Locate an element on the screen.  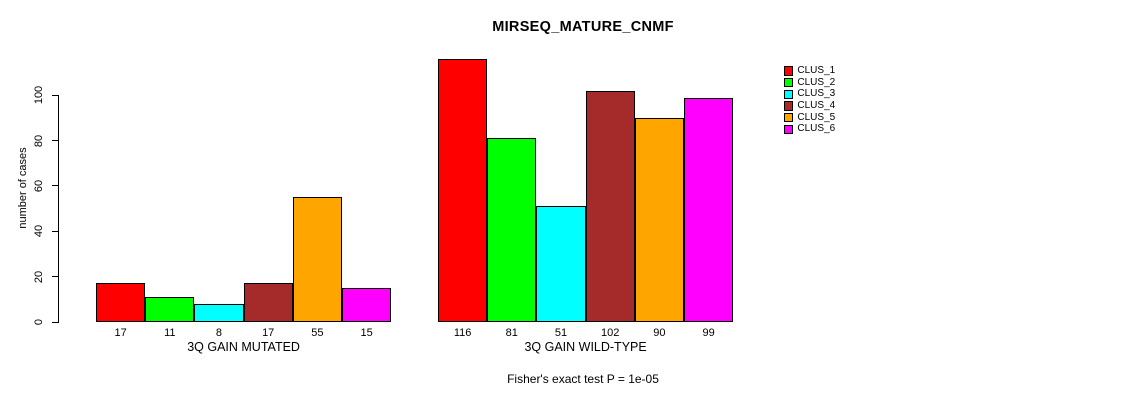
legend: CLUS_1 CLUS_2 CLUS_3 CLUS_4 CLUS_5 CLUS_6 is located at coordinates (809, 100).